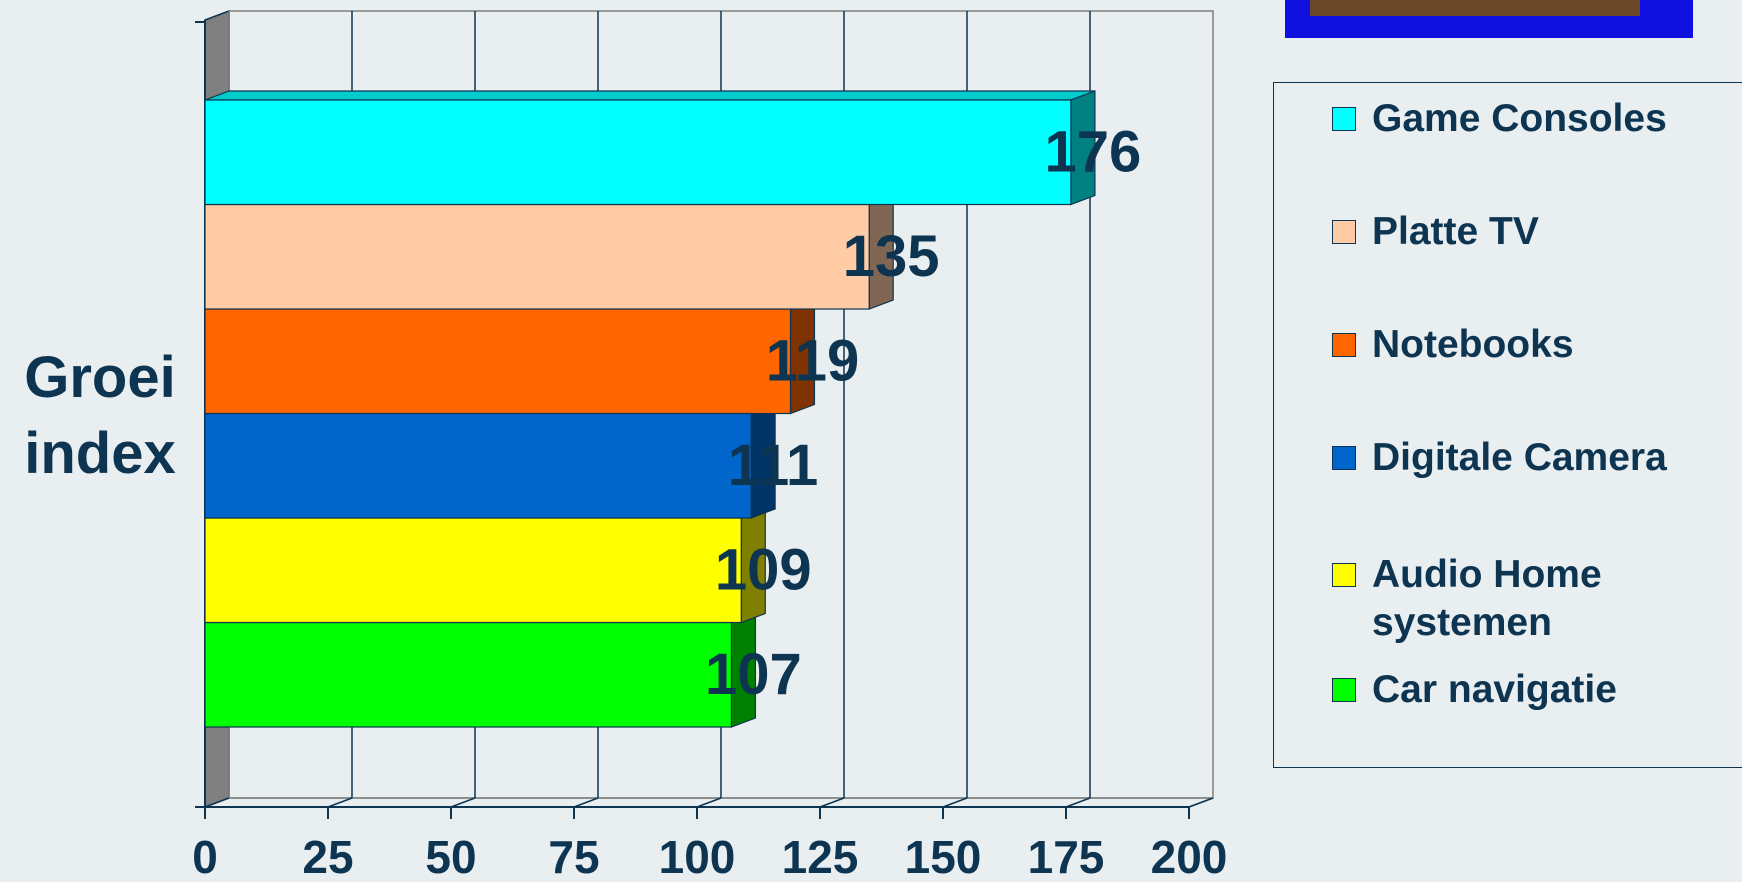 This screenshot has height=882, width=1742. What do you see at coordinates (773, 465) in the screenshot?
I see `value-label: 111` at bounding box center [773, 465].